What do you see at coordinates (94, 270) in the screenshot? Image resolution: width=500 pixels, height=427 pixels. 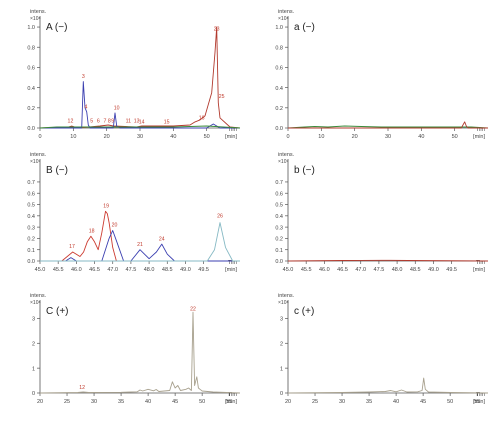 I see `x-tick-label: 46.5` at bounding box center [94, 270].